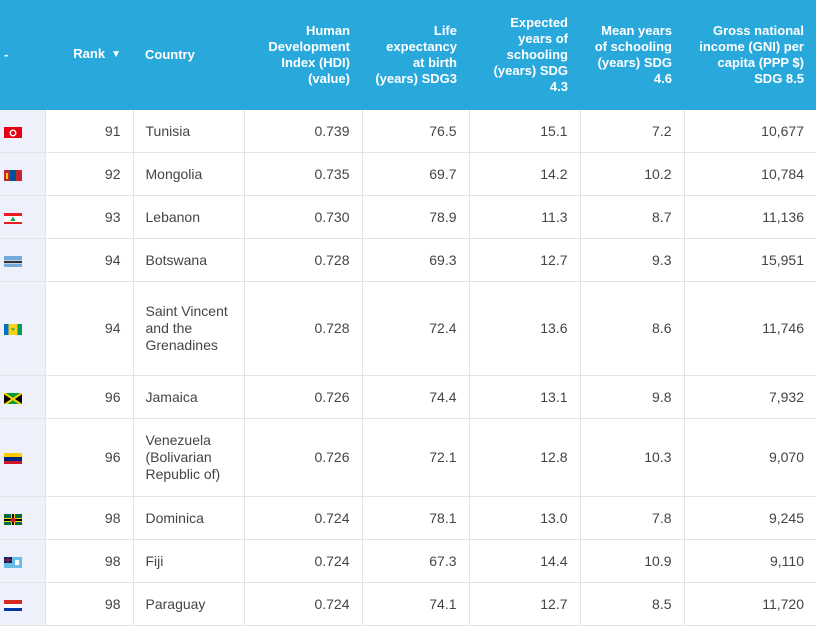 The height and width of the screenshot is (628, 825). I want to click on paraguay-flag-icon, so click(13, 605).